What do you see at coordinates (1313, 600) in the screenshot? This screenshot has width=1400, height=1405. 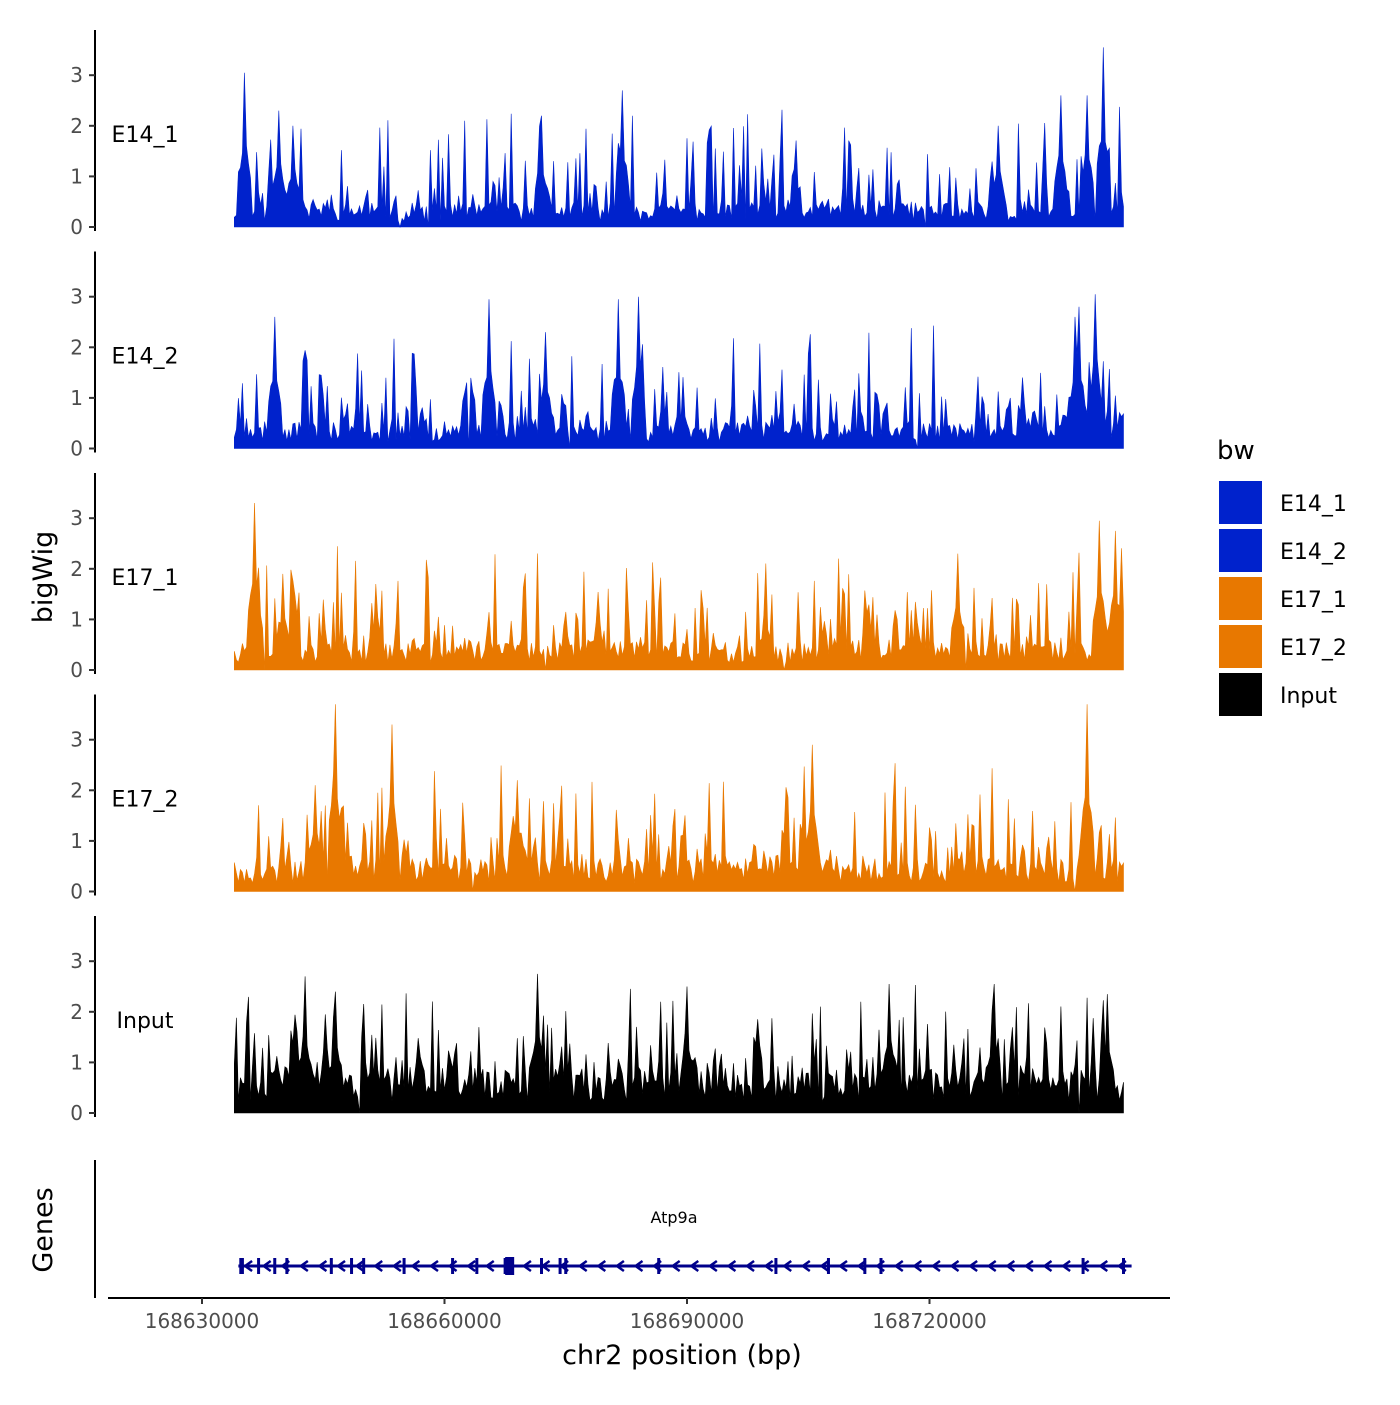 I see `legend-label: E17_1` at bounding box center [1313, 600].